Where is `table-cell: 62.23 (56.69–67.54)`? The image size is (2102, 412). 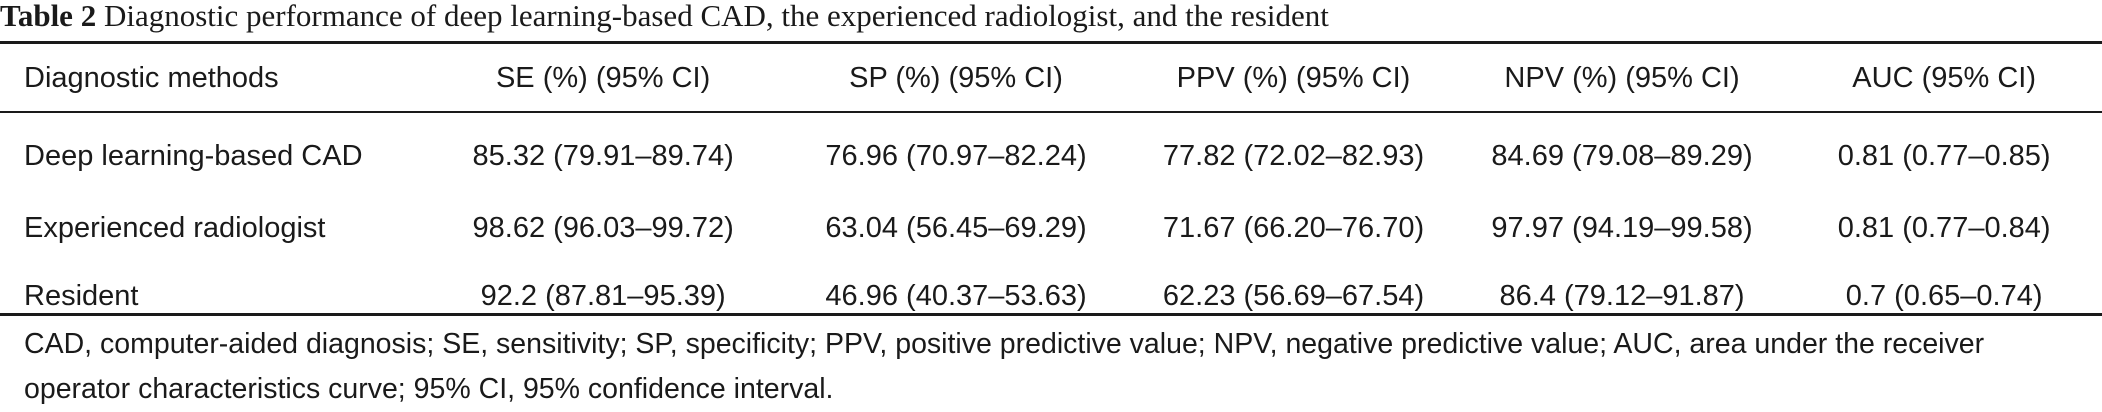
table-cell: 62.23 (56.69–67.54) is located at coordinates (1293, 295).